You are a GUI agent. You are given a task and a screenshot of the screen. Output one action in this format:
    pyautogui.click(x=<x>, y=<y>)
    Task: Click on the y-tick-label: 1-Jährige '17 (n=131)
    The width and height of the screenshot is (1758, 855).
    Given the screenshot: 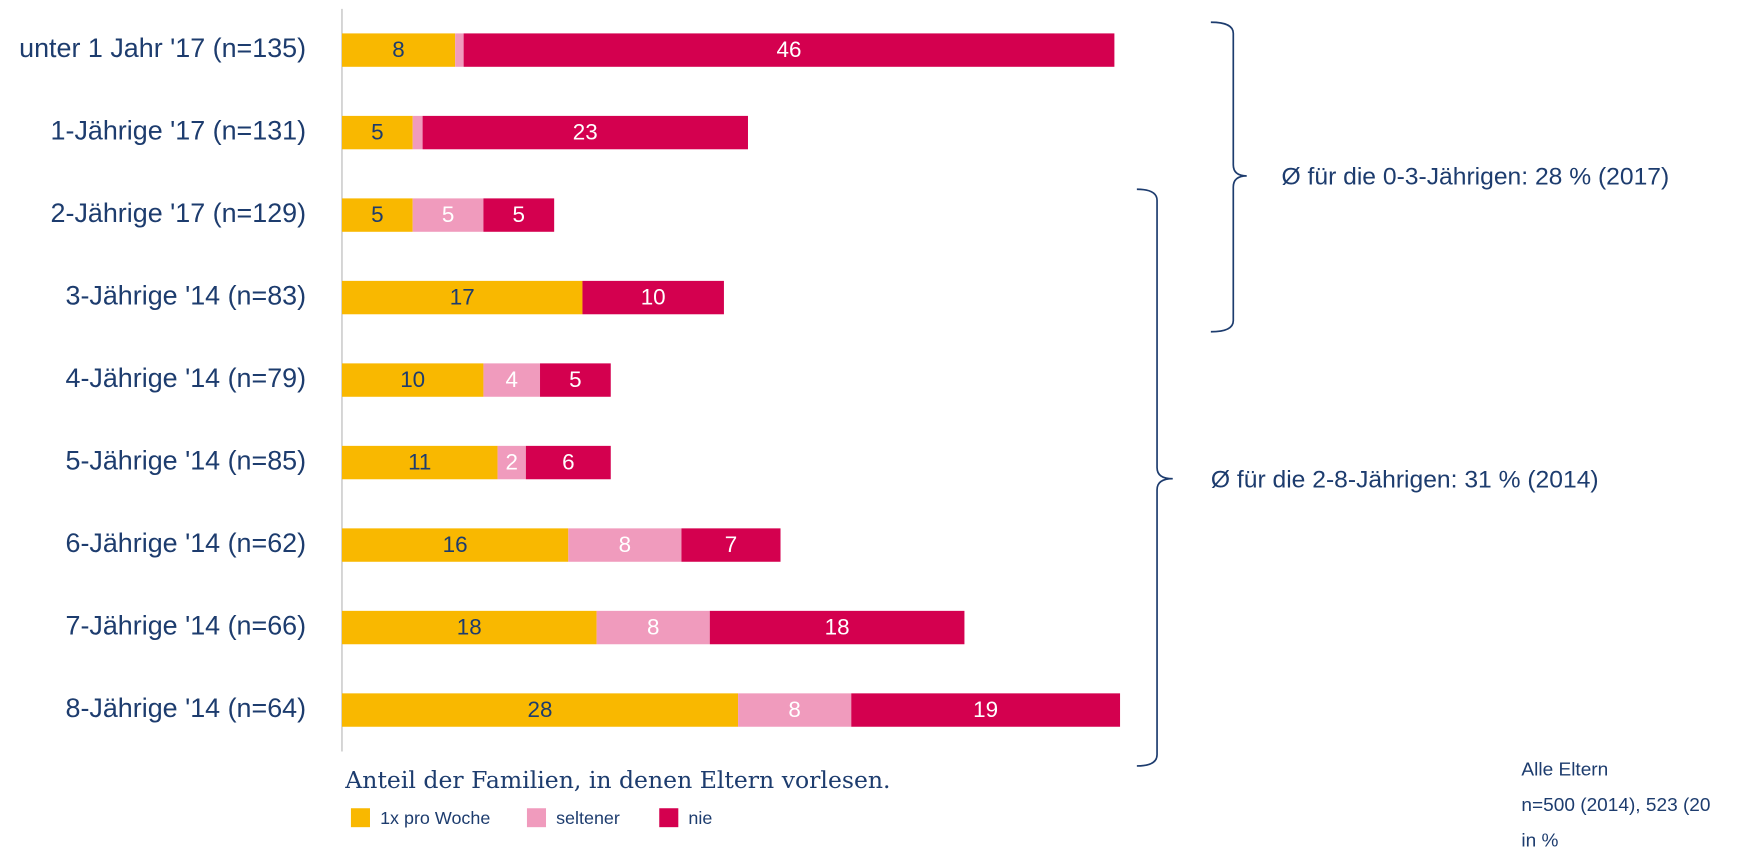 What is the action you would take?
    pyautogui.click(x=179, y=131)
    